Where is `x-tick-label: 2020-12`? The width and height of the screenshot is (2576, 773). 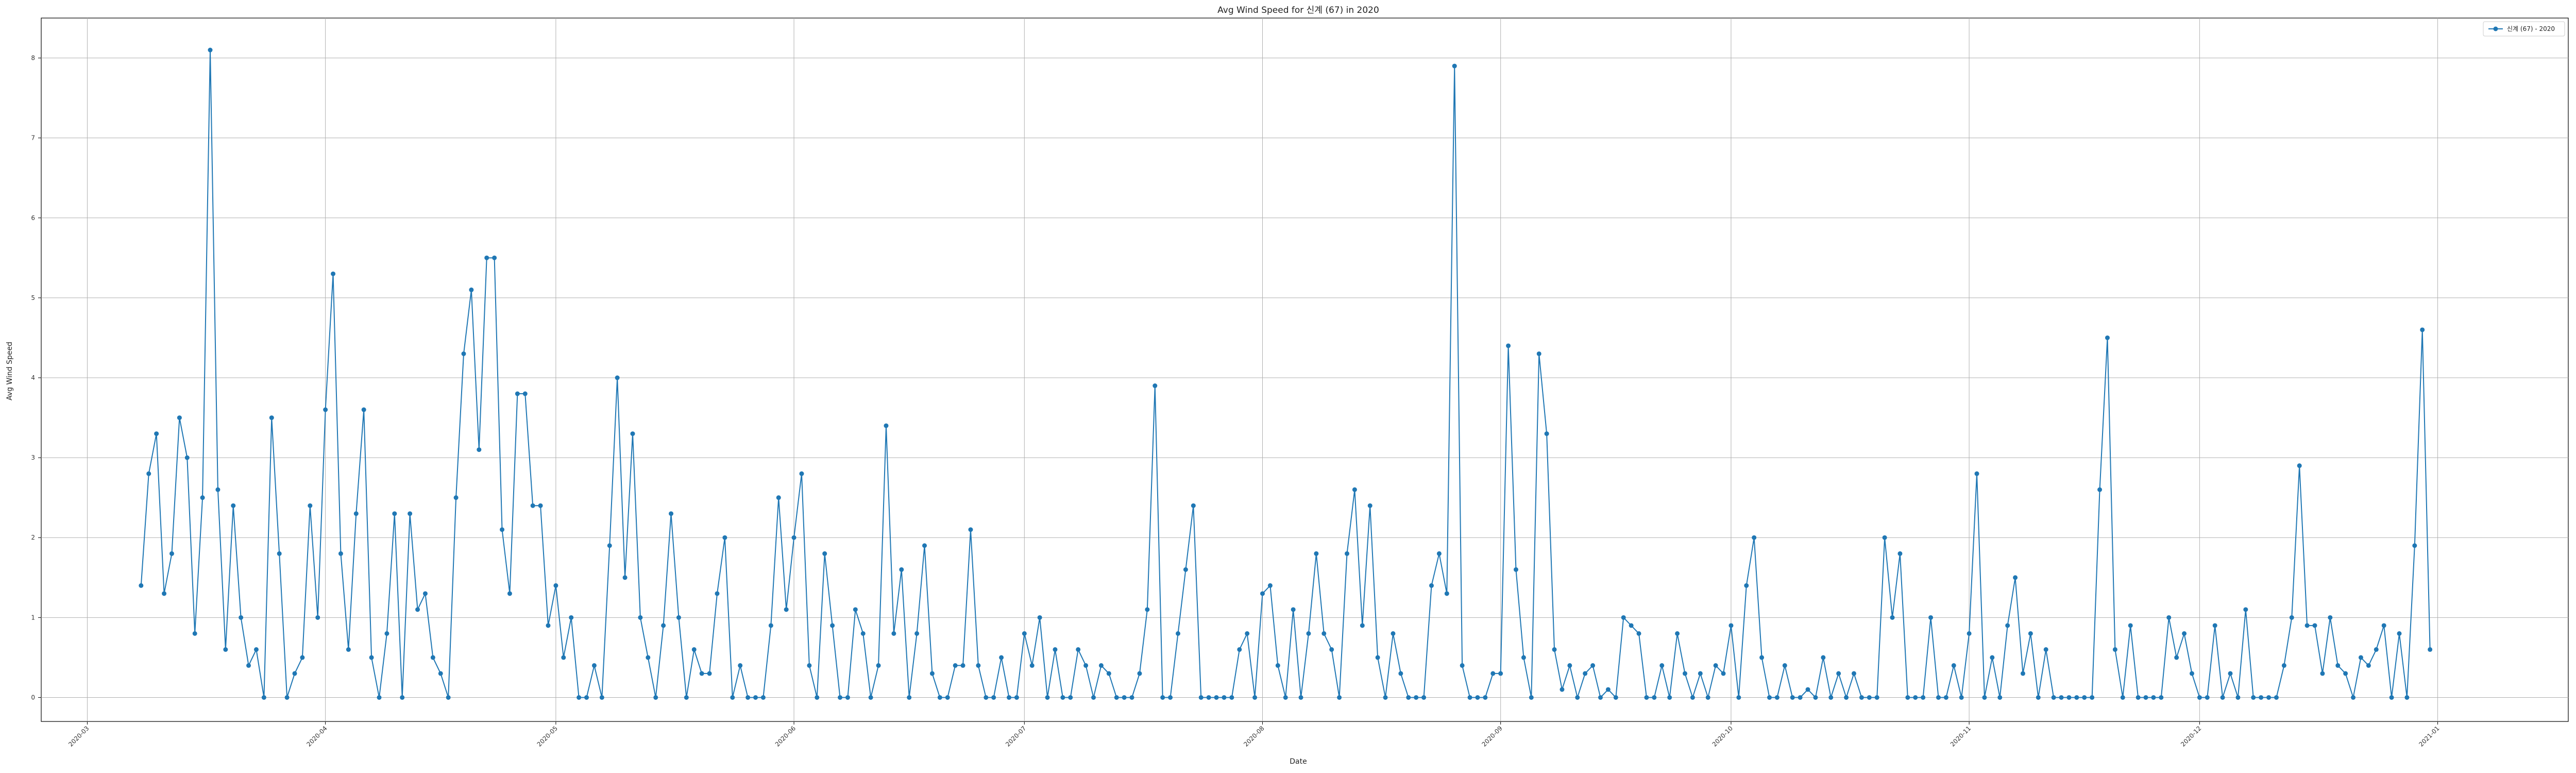 x-tick-label: 2020-12 is located at coordinates (2190, 736).